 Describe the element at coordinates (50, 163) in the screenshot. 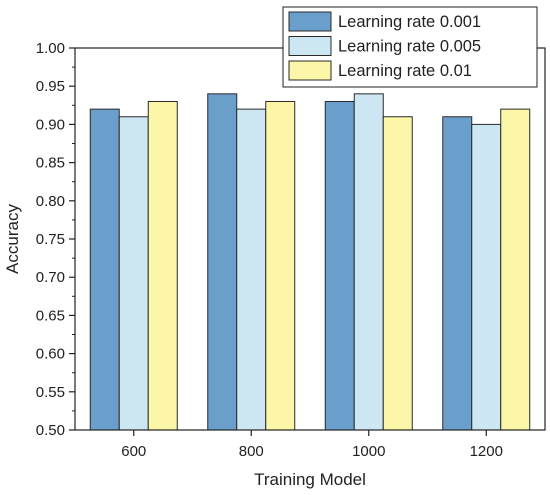

I see `y-tick-label: 0.85` at that location.